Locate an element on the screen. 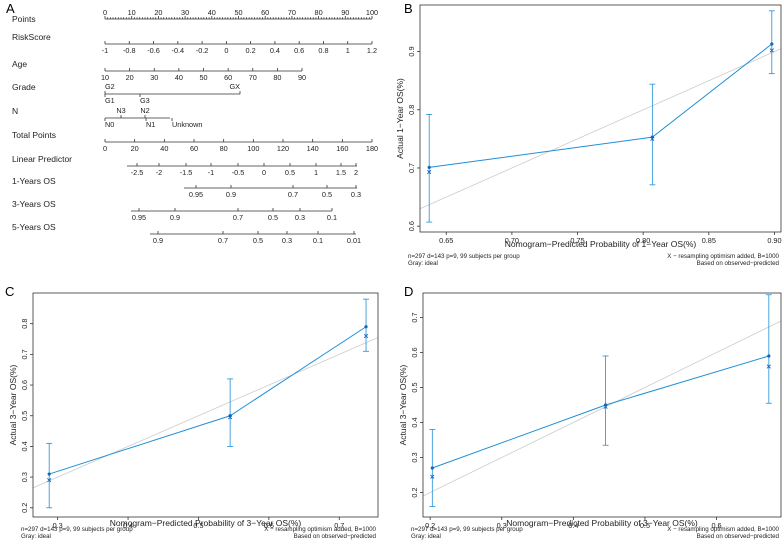  nomogram-row-9-tick-label: 0.5 is located at coordinates (258, 240).